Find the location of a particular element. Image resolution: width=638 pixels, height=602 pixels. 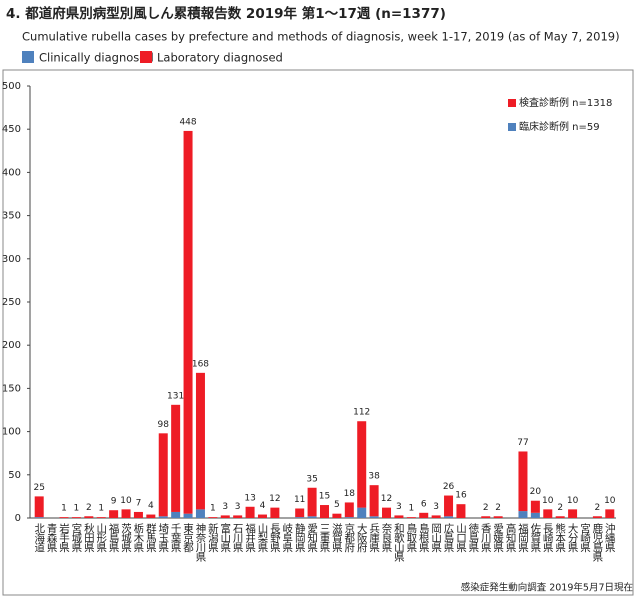

y-tick-label: 450 is located at coordinates (11, 129).